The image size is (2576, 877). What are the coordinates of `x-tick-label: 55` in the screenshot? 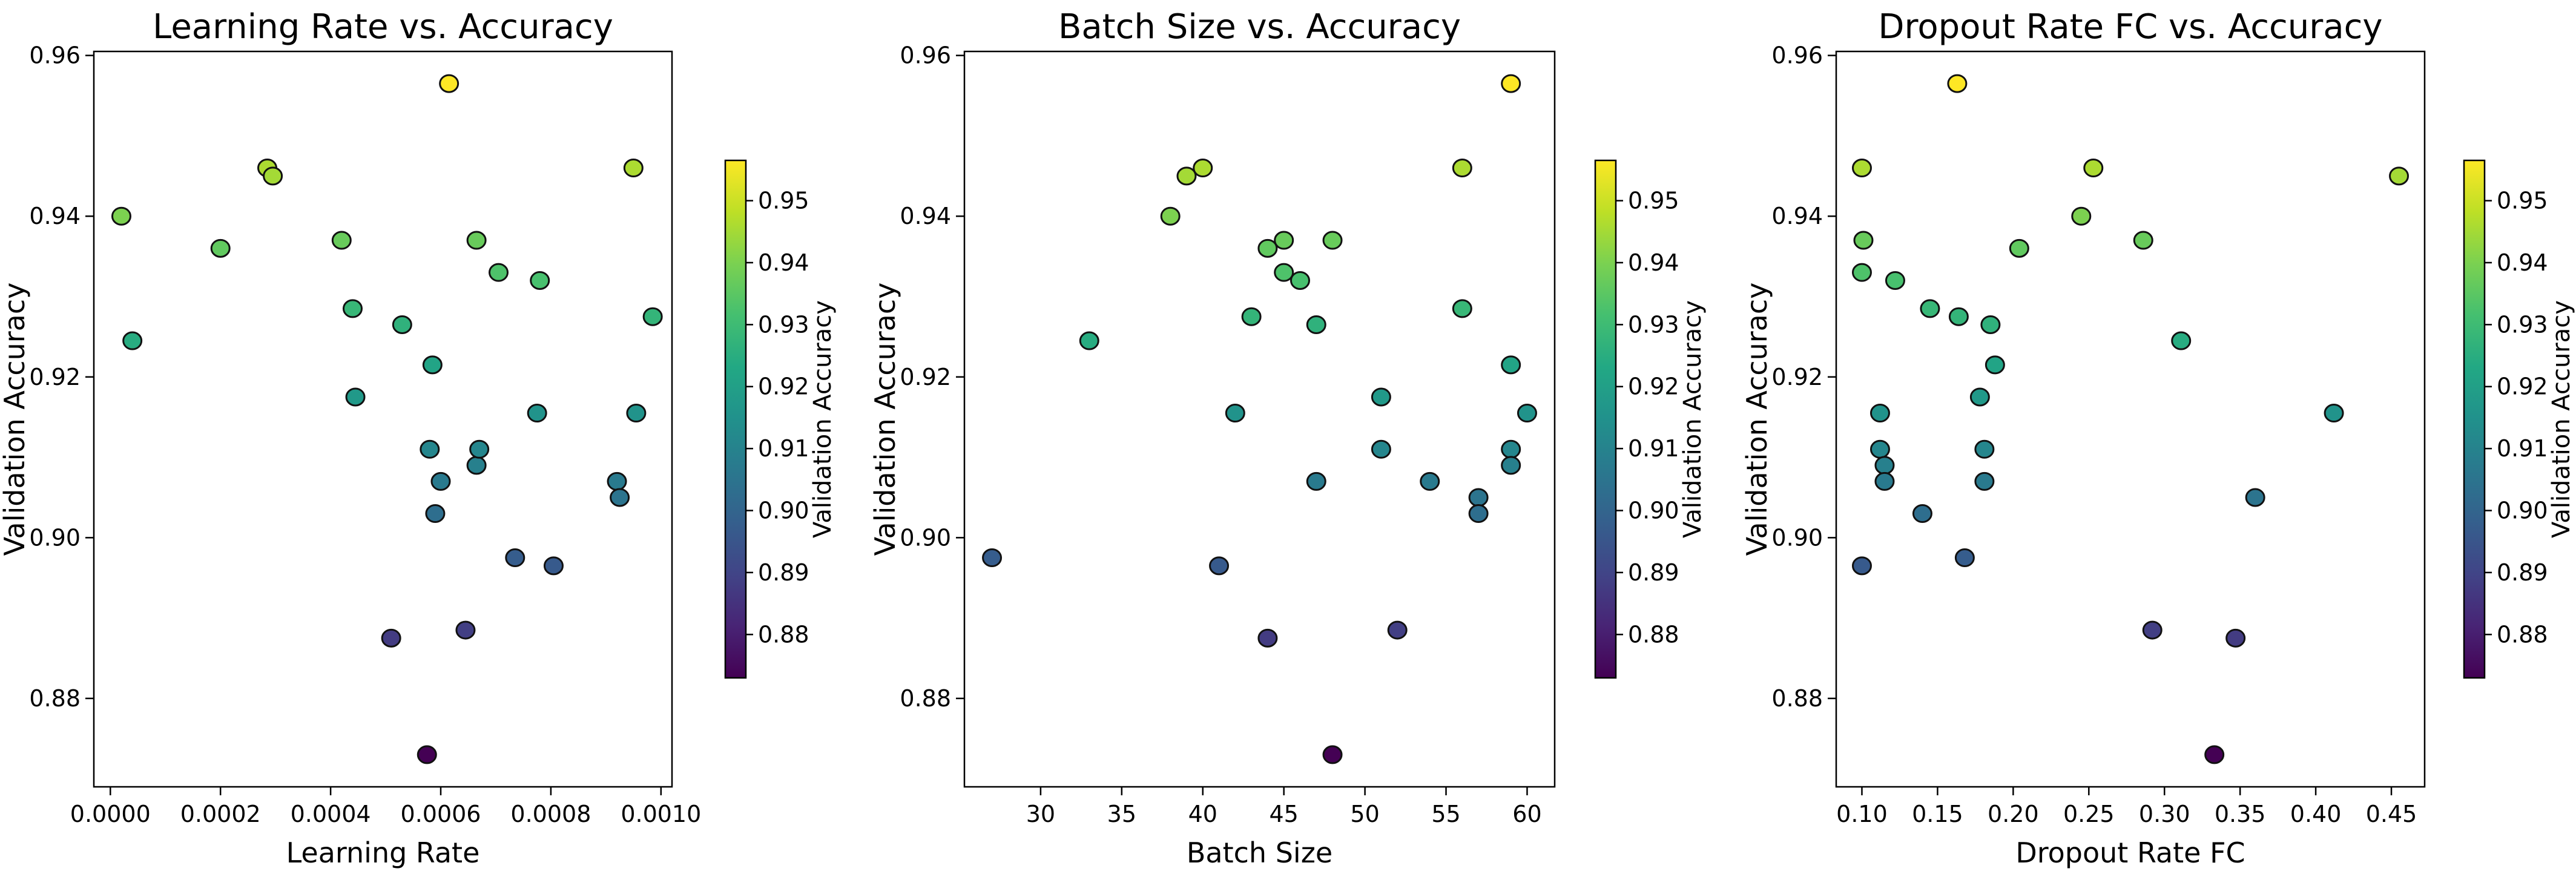 It's located at (1445, 814).